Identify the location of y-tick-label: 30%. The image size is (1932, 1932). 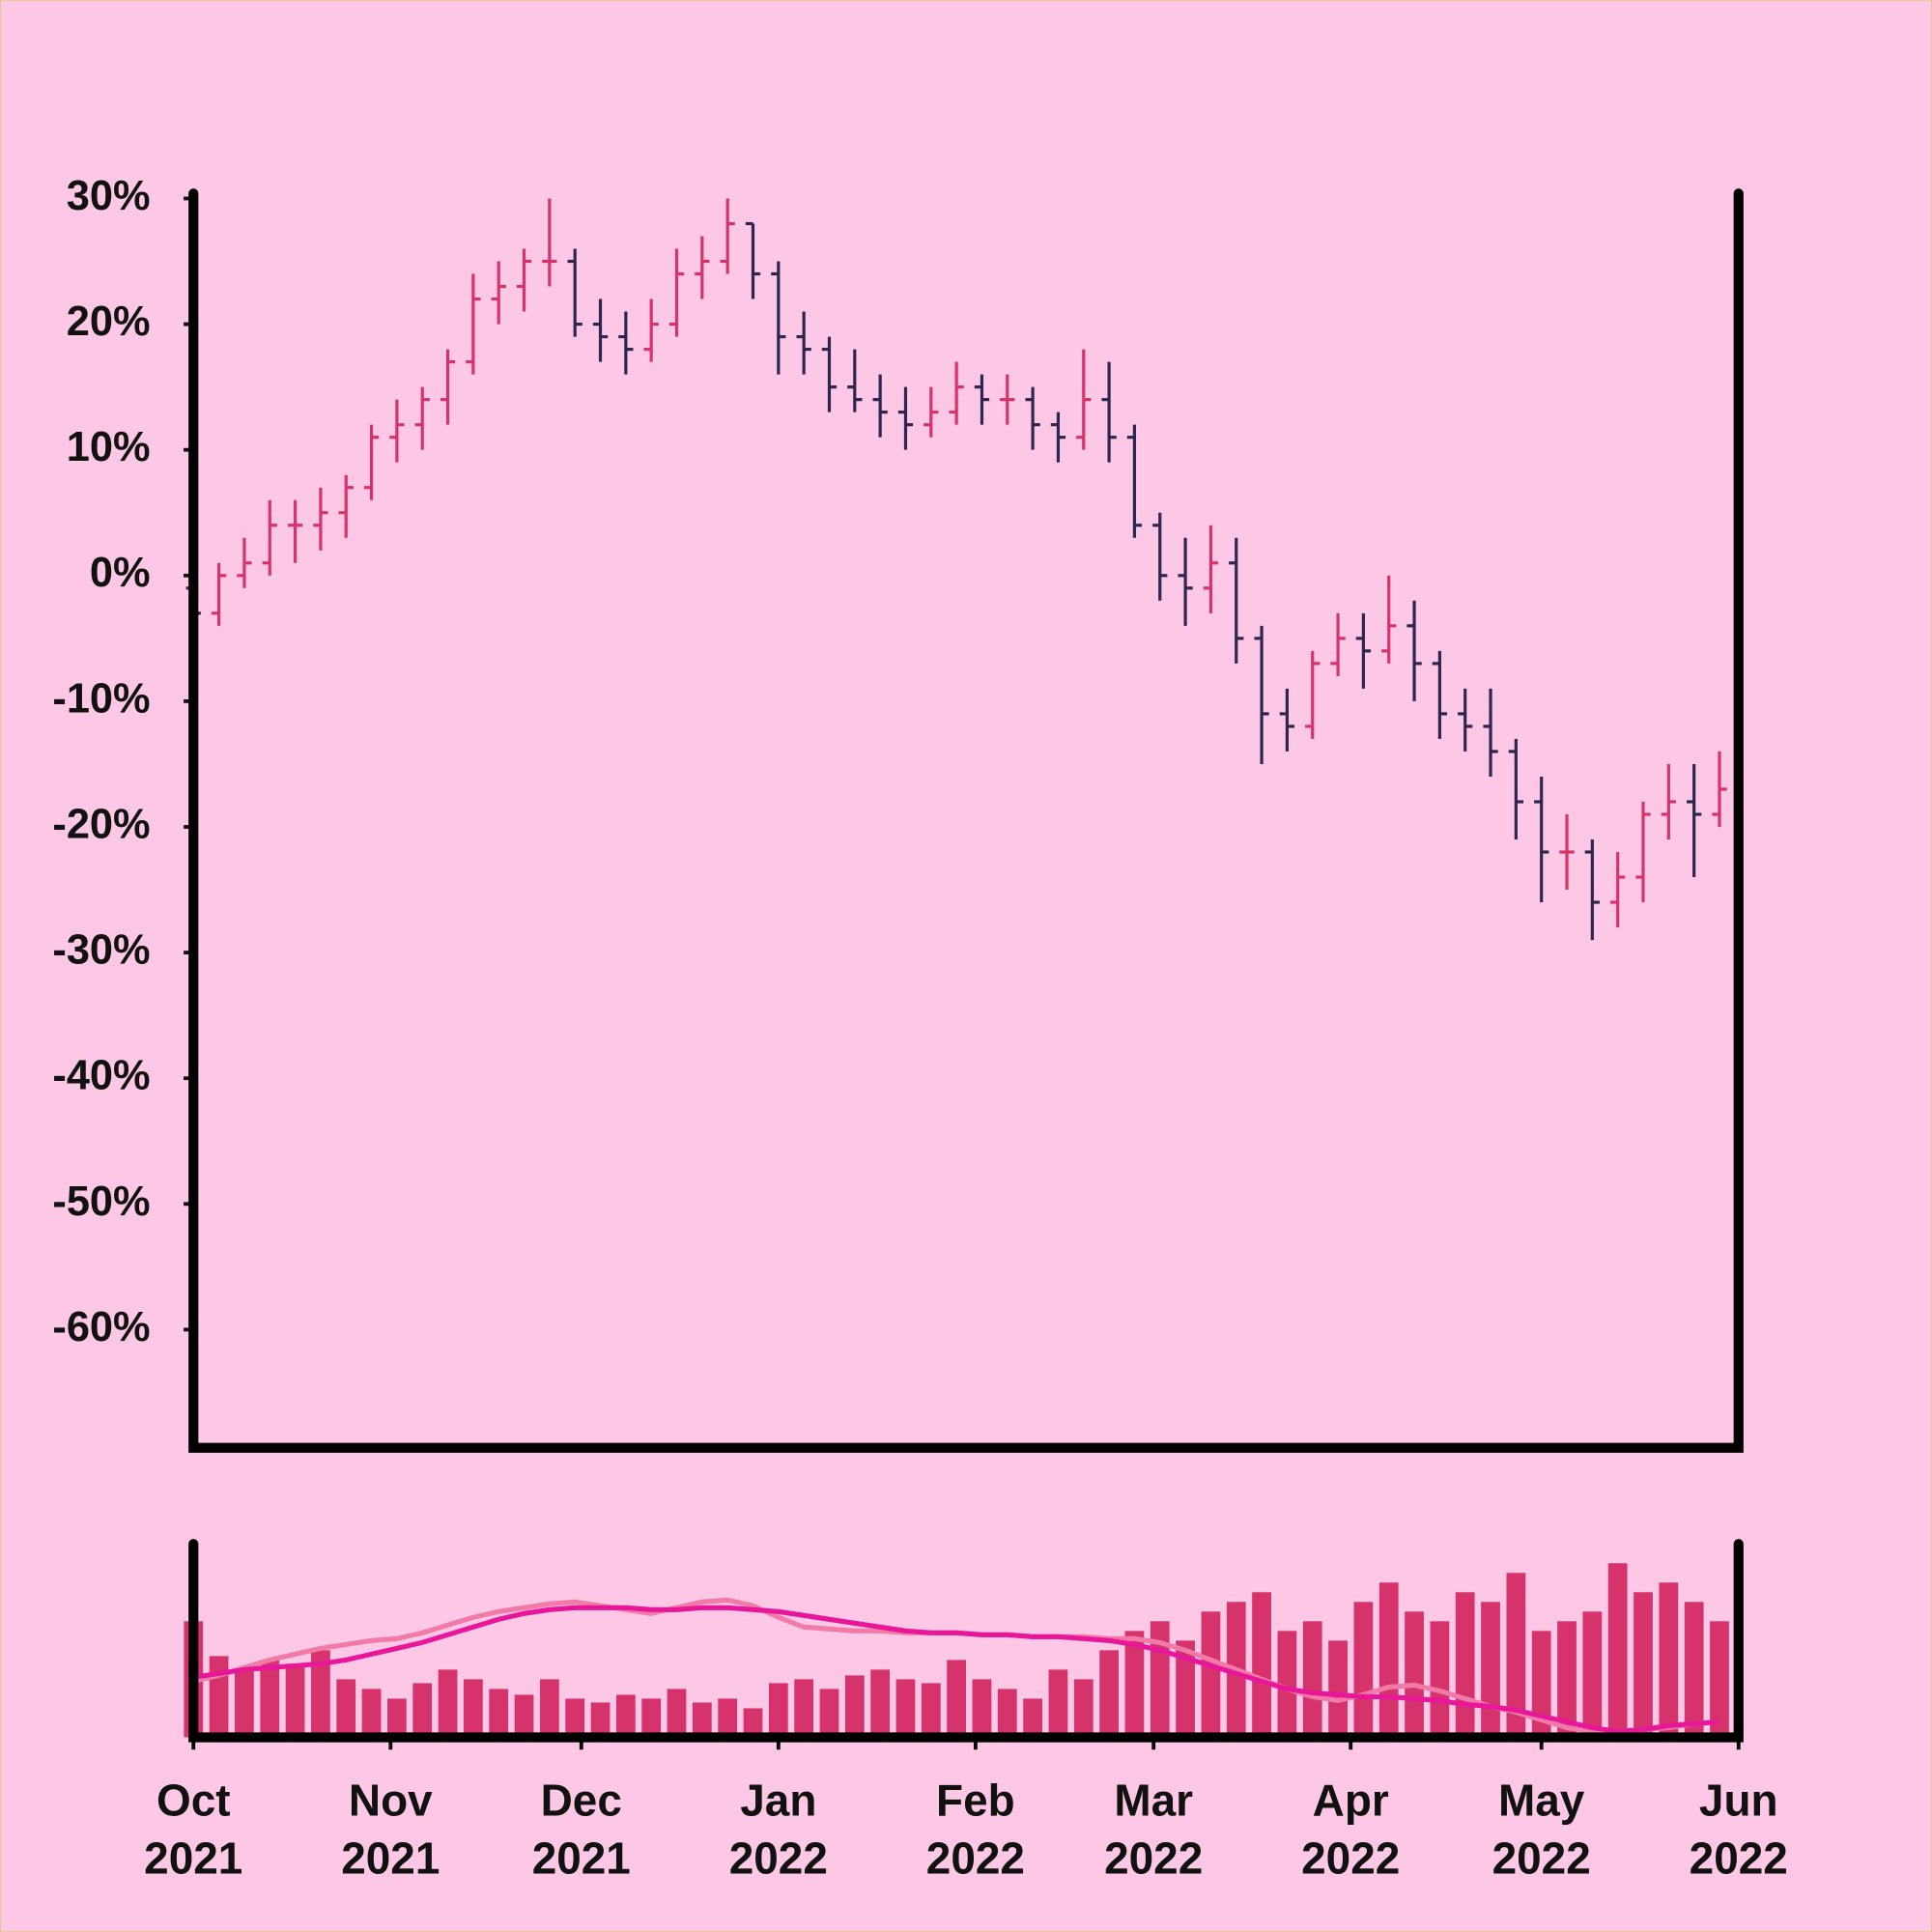
(109, 196).